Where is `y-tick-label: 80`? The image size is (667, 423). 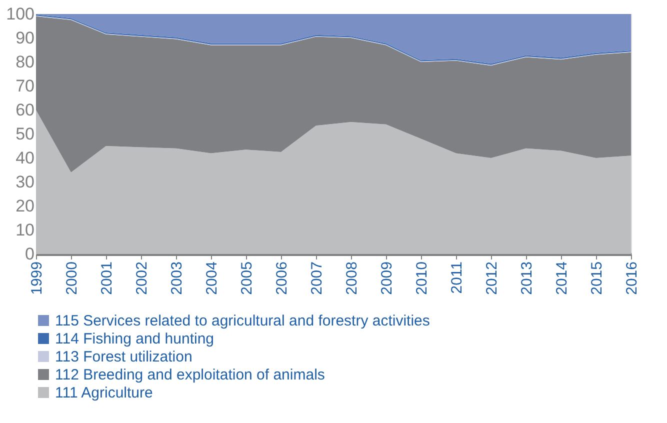 y-tick-label: 80 is located at coordinates (25, 62).